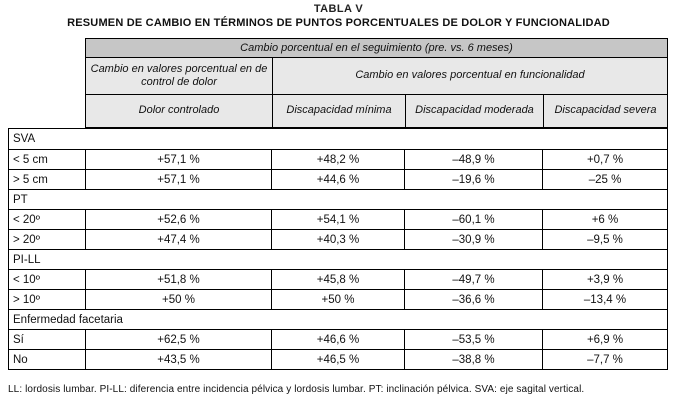 The image size is (677, 406). I want to click on row-label: < 20º, so click(26, 219).